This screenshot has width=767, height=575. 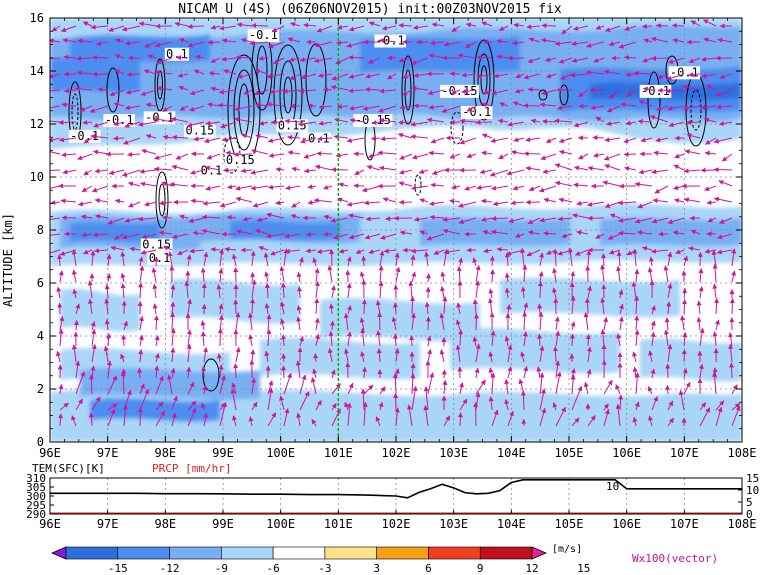 What do you see at coordinates (539, 553) in the screenshot?
I see `colorbar-max-triangle` at bounding box center [539, 553].